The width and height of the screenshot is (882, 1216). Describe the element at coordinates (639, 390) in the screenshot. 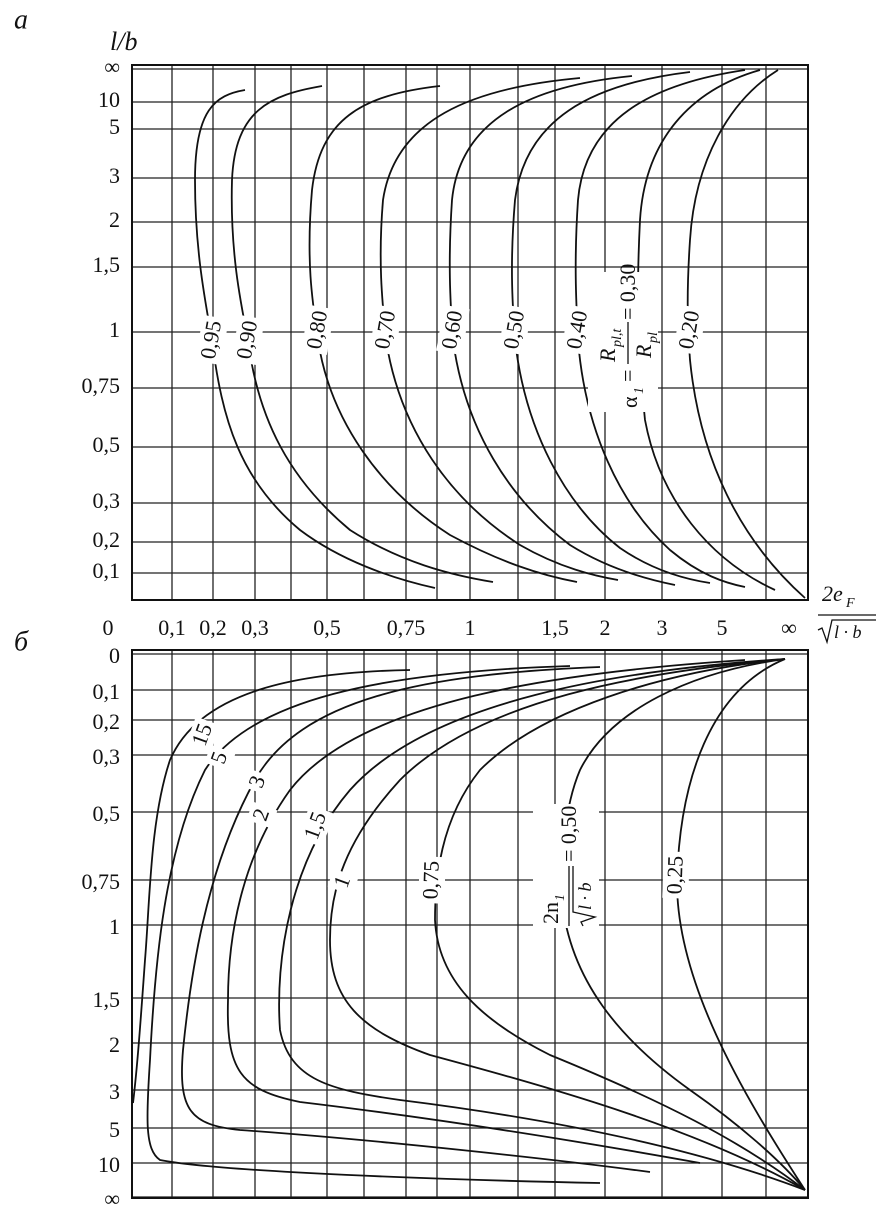

I see `formula-lhs-sub: 1` at that location.